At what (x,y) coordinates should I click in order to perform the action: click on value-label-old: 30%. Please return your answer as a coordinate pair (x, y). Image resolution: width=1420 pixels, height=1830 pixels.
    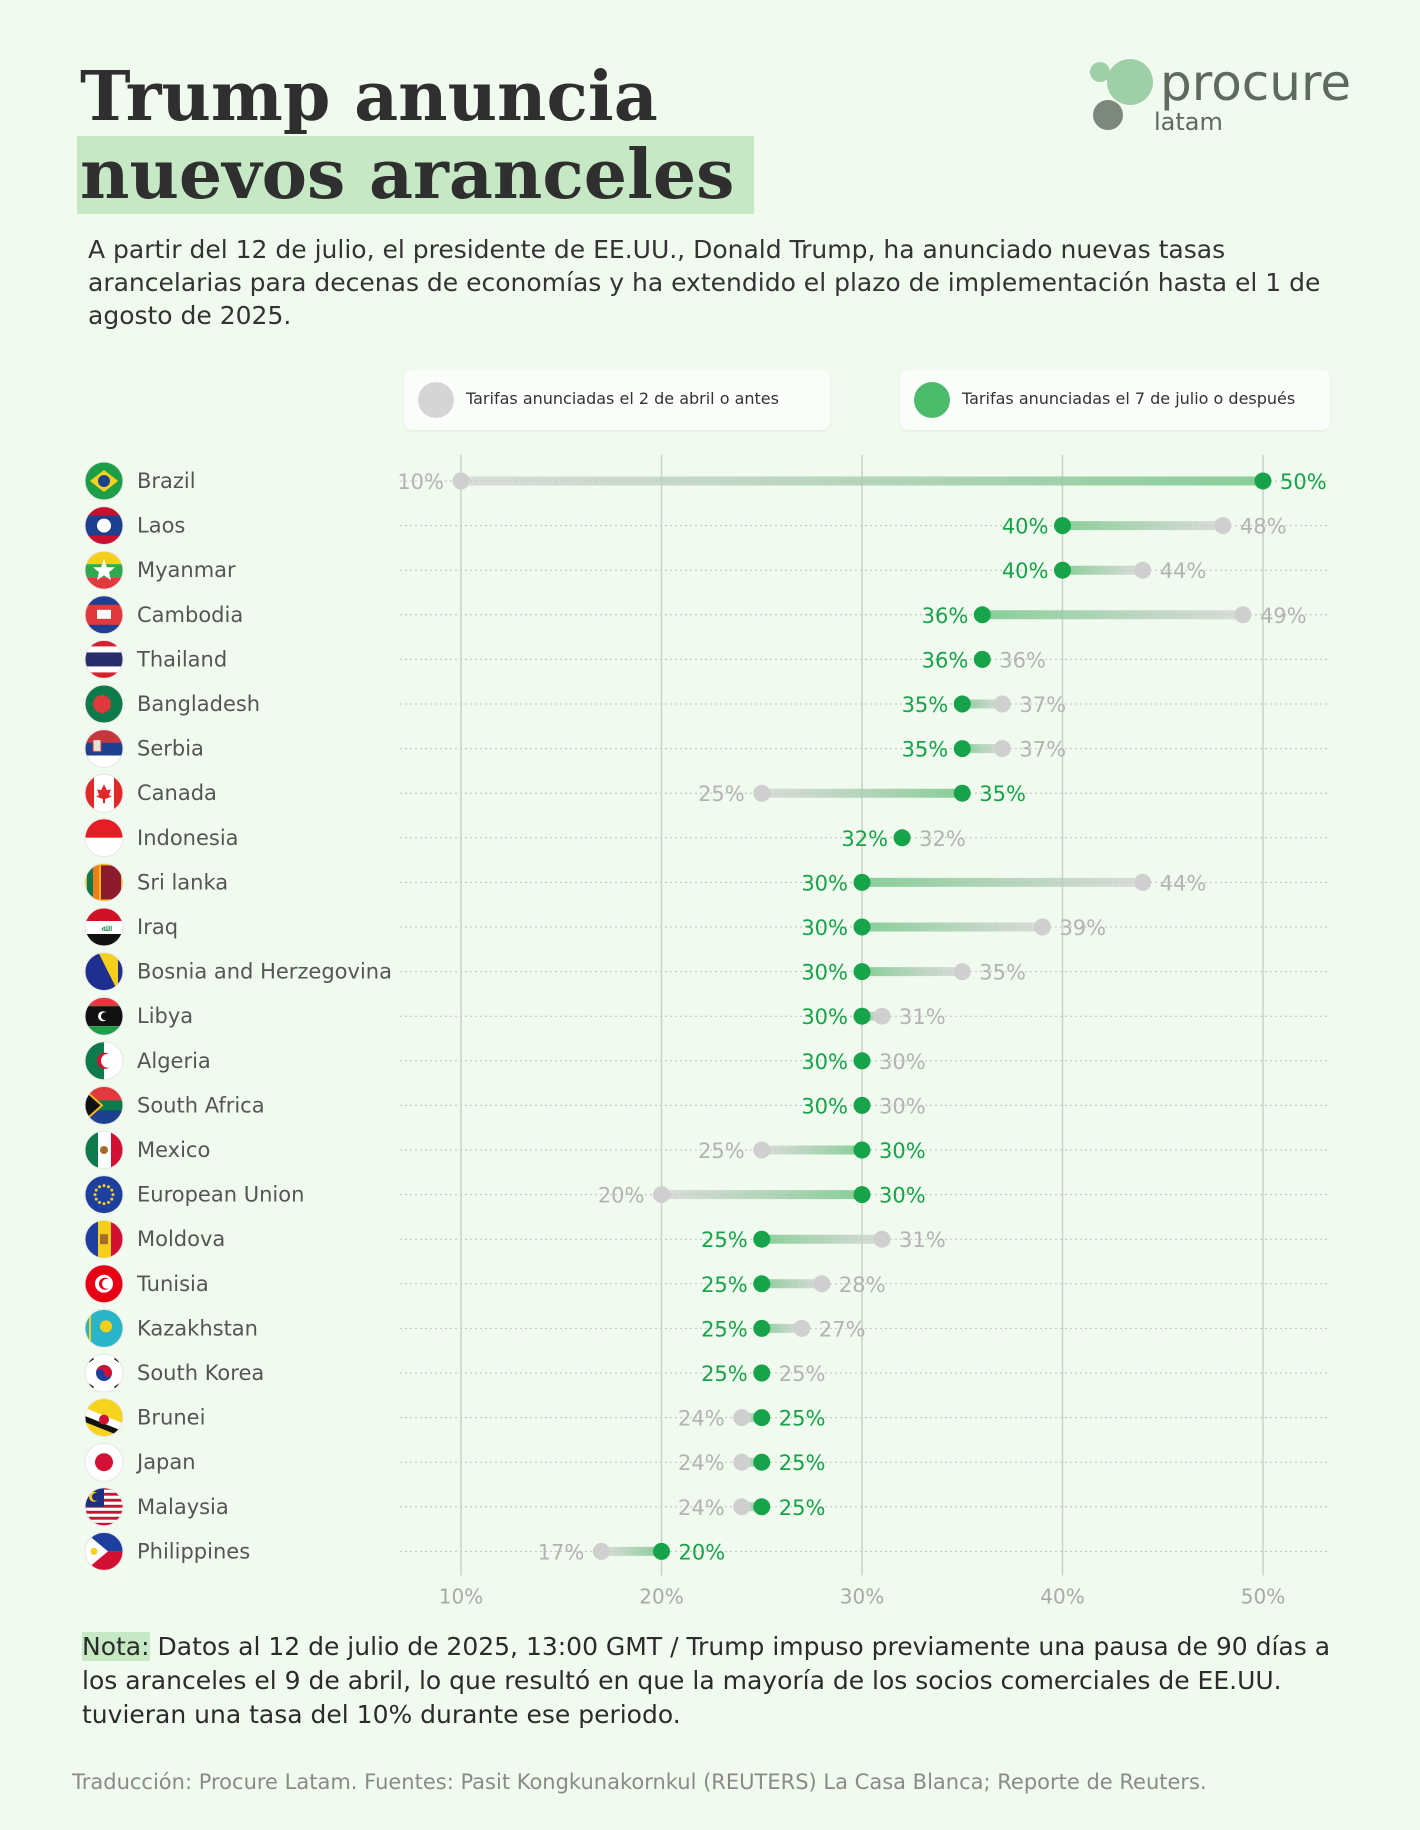
    Looking at the image, I should click on (902, 1106).